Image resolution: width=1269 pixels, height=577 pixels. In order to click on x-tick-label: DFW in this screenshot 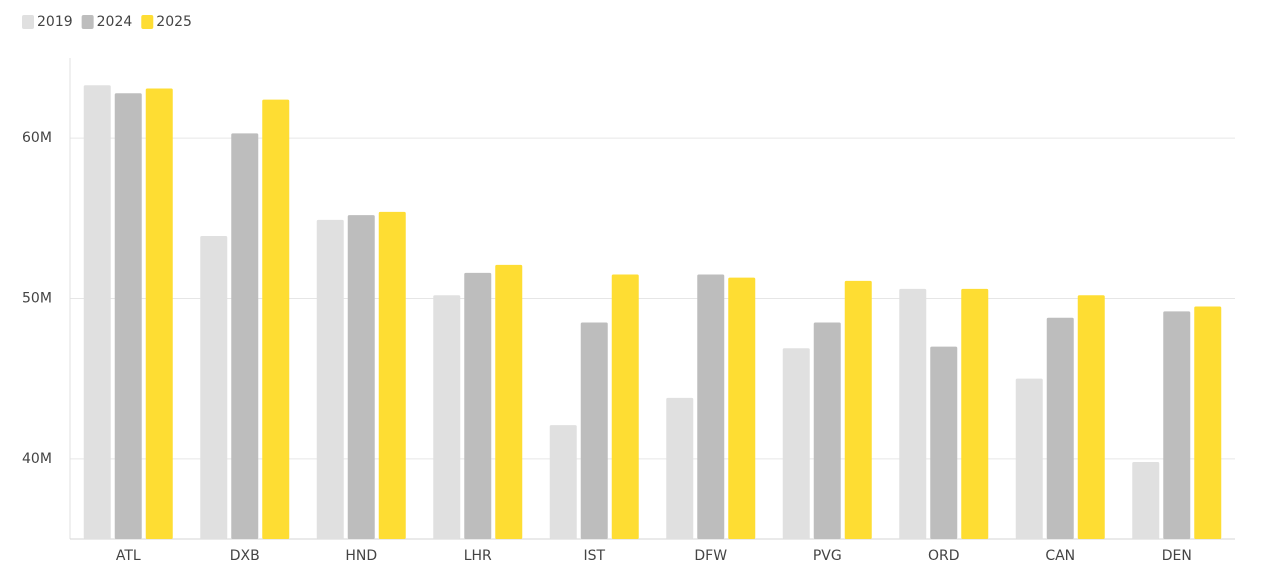, I will do `click(710, 556)`.